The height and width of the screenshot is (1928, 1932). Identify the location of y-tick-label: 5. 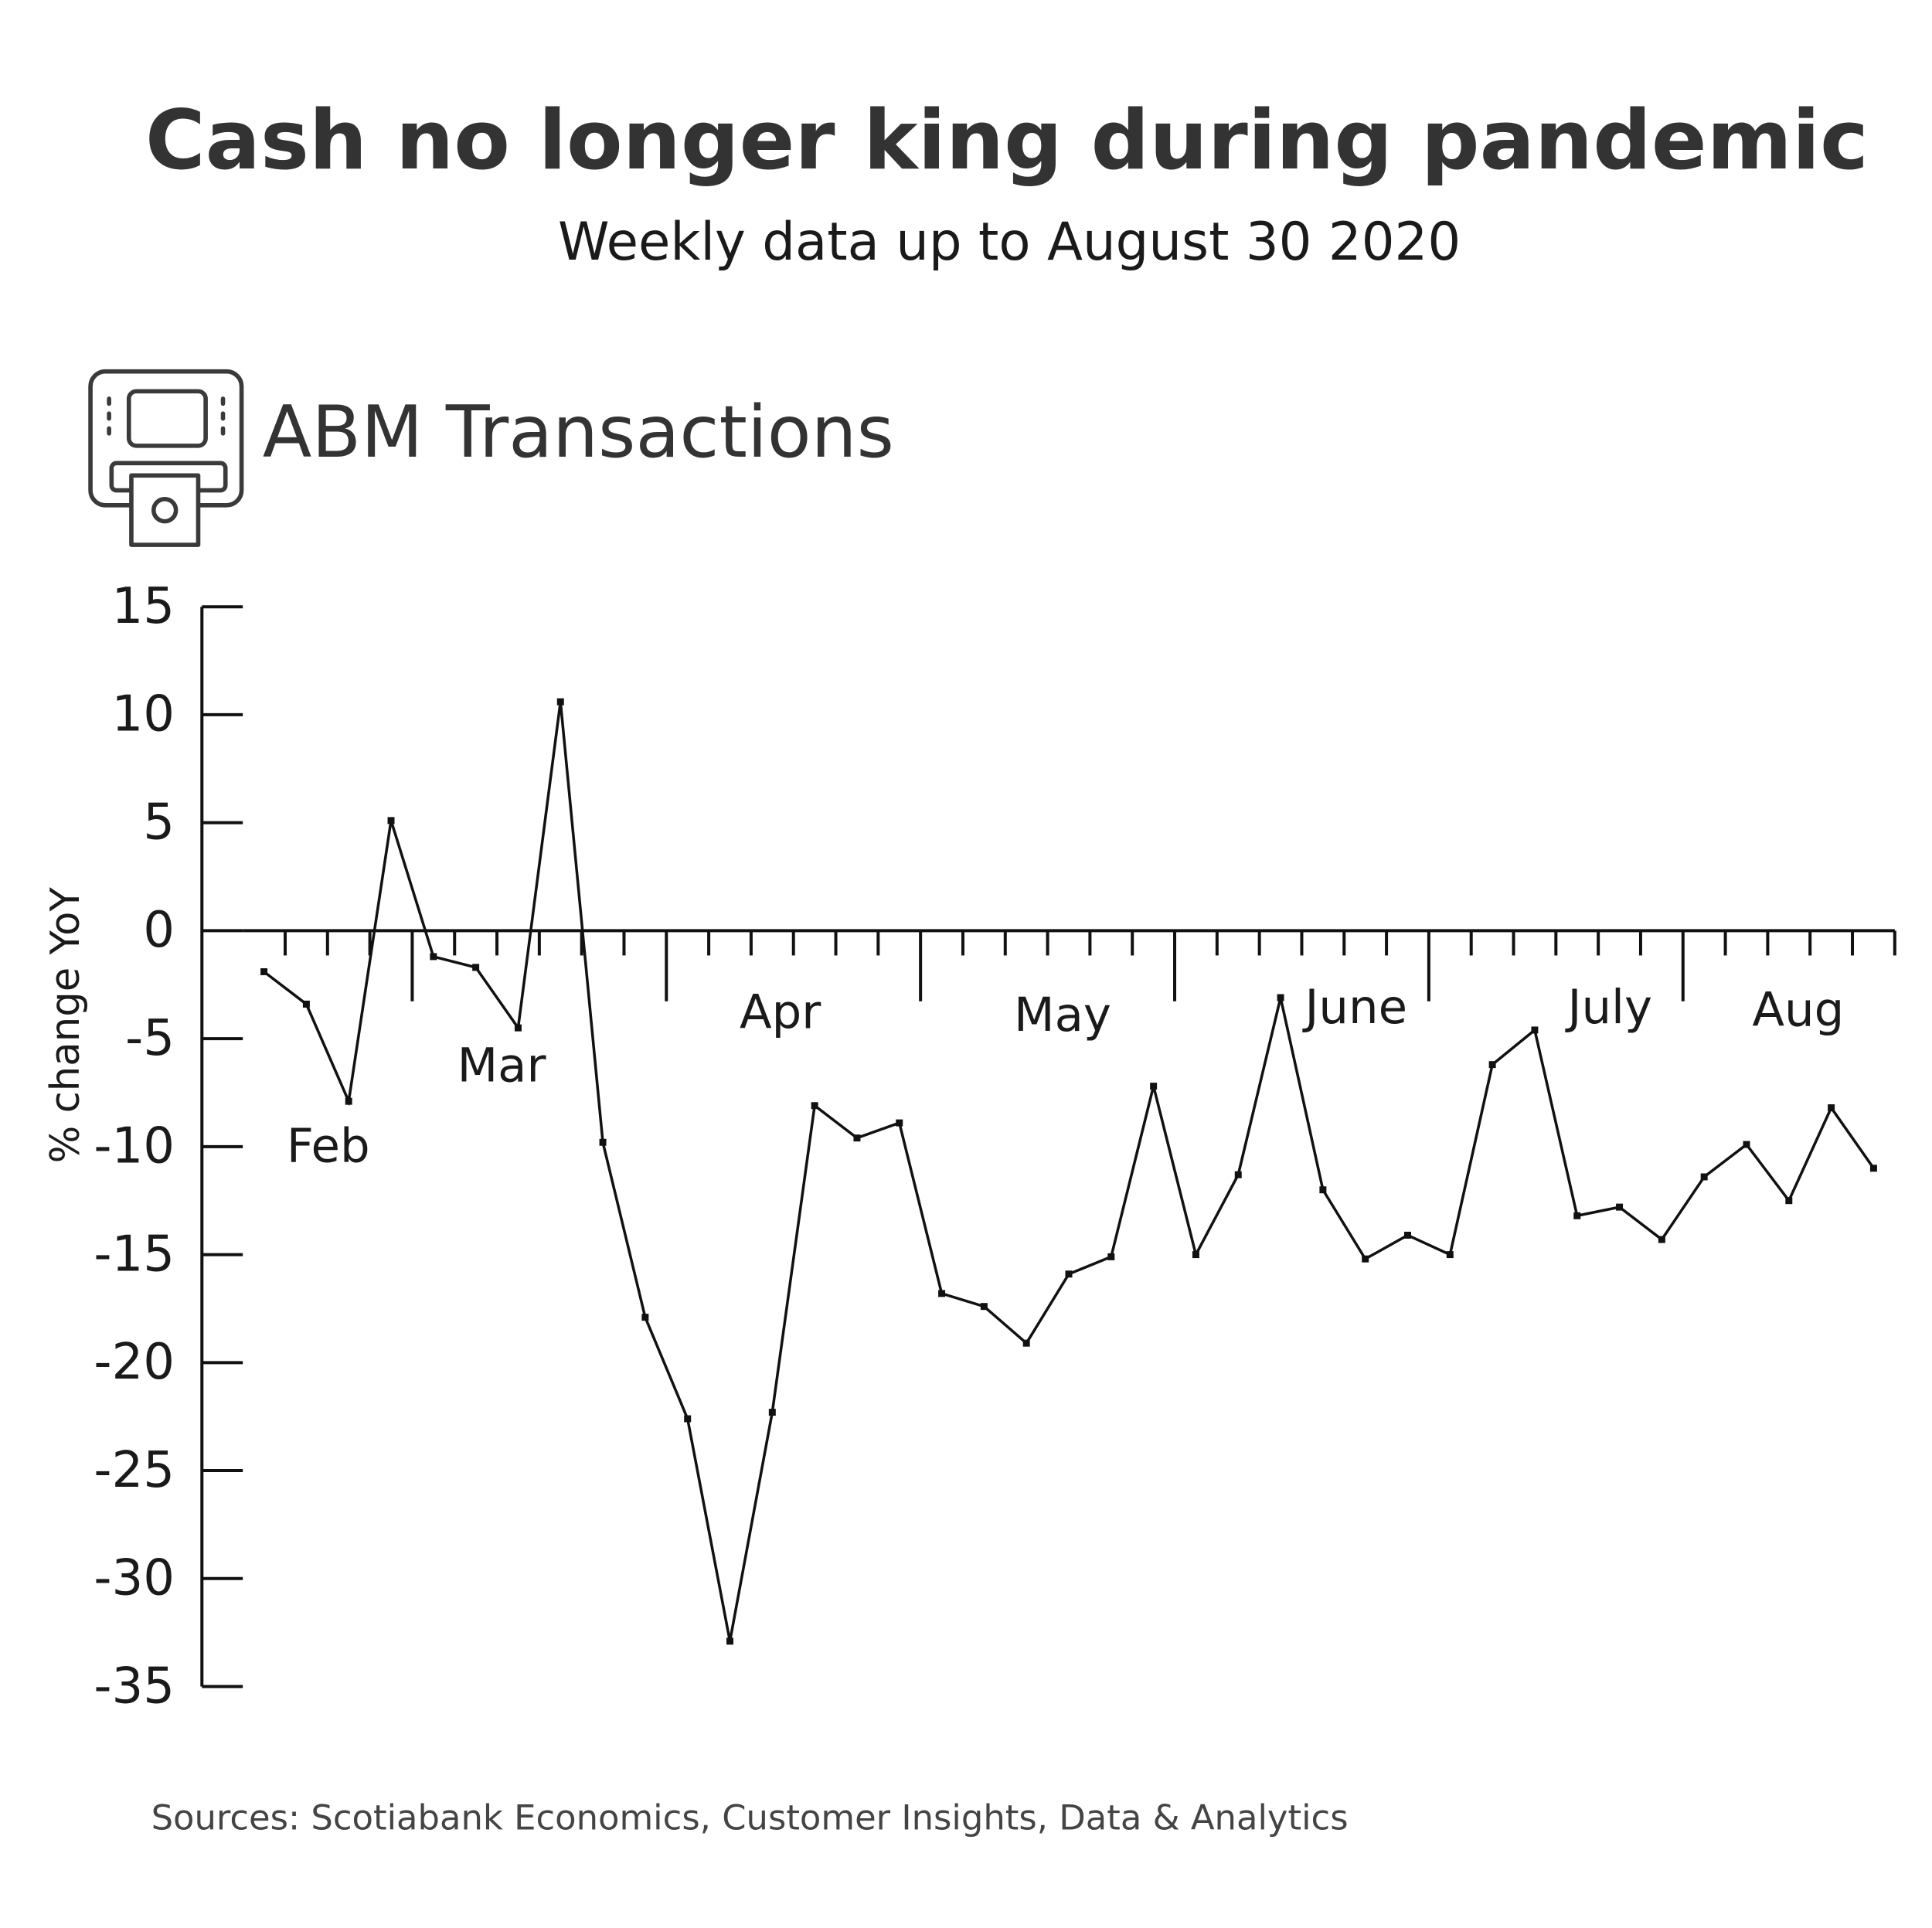
(159, 822).